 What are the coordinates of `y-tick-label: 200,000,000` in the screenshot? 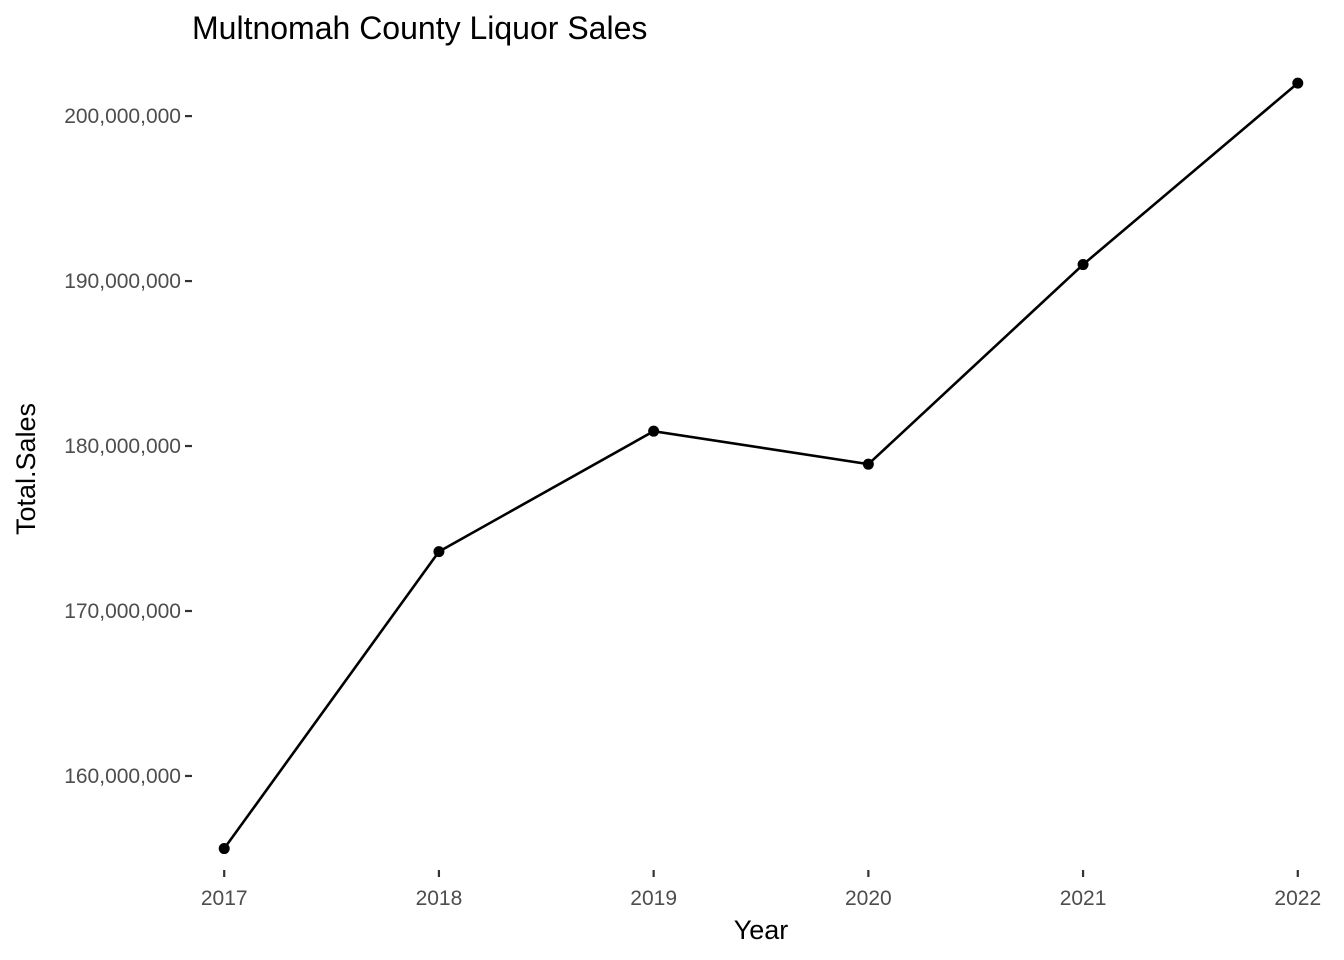 It's located at (122, 116).